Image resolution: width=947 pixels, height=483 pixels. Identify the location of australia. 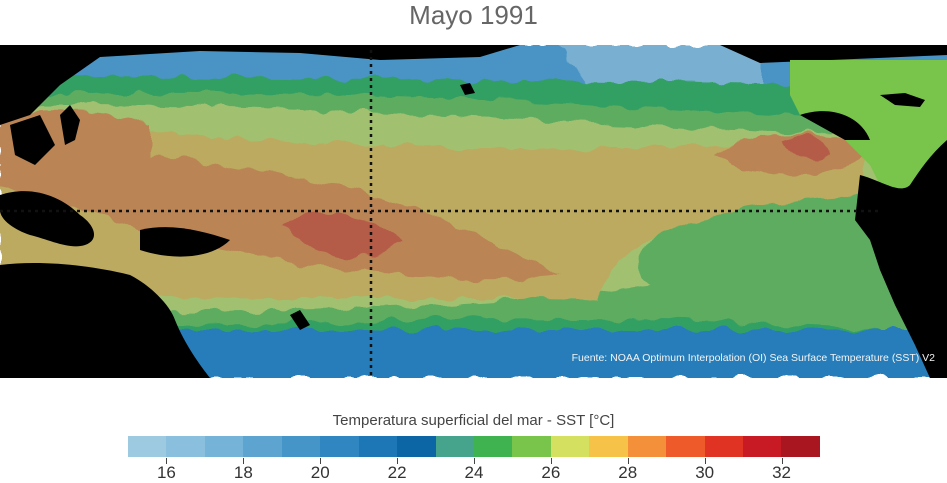
(105, 320).